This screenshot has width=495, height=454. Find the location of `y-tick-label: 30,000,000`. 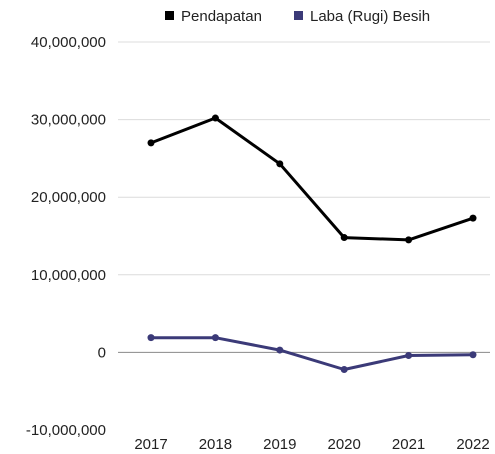

y-tick-label: 30,000,000 is located at coordinates (68, 120).